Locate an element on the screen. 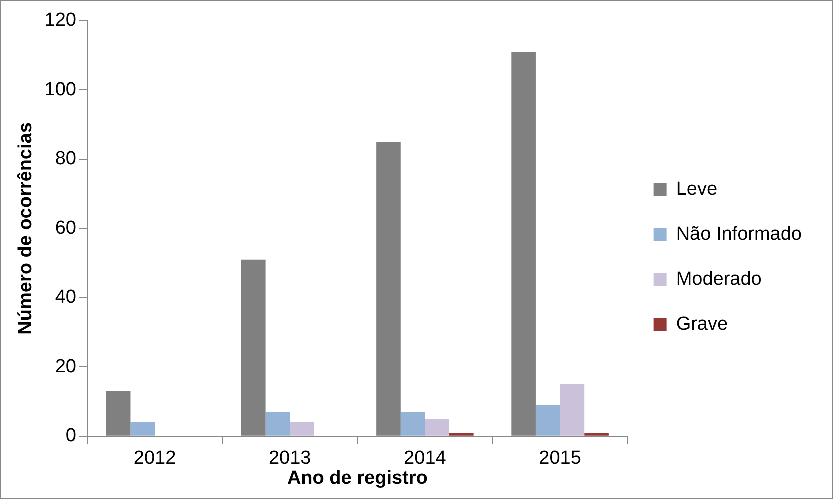 The height and width of the screenshot is (499, 833). legend-label: Moderado is located at coordinates (719, 279).